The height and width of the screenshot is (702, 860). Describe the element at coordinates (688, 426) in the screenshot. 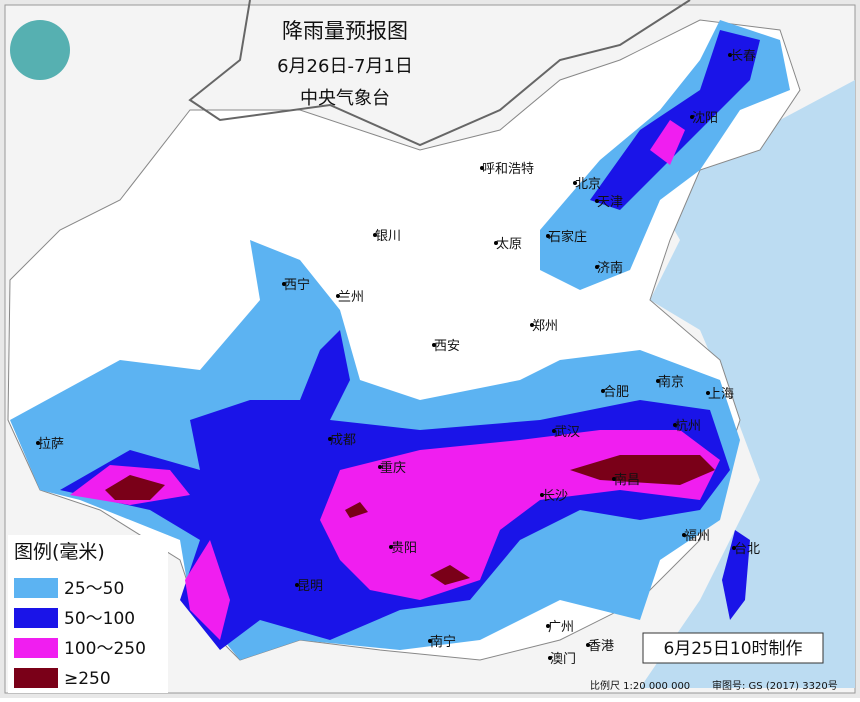

I see `city-label: 杭州` at that location.